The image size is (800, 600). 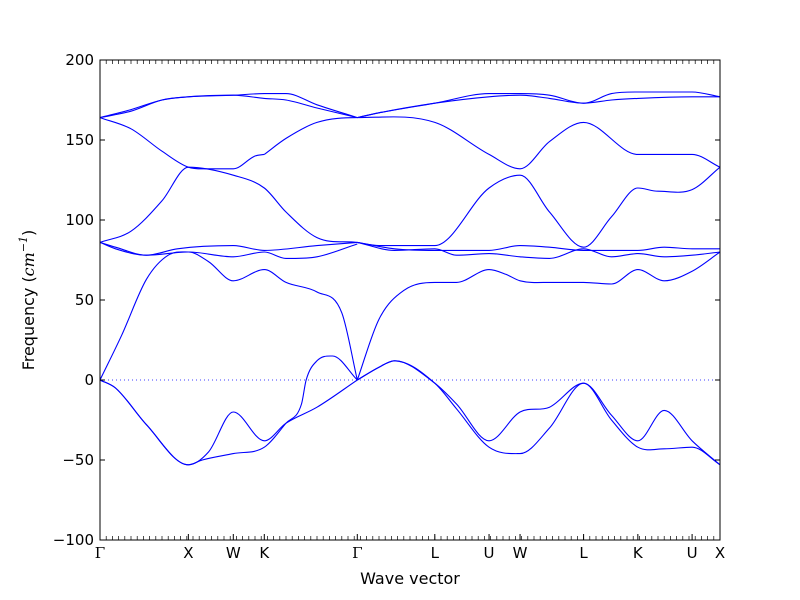 I want to click on y-tick-label: 200, so click(x=79, y=60).